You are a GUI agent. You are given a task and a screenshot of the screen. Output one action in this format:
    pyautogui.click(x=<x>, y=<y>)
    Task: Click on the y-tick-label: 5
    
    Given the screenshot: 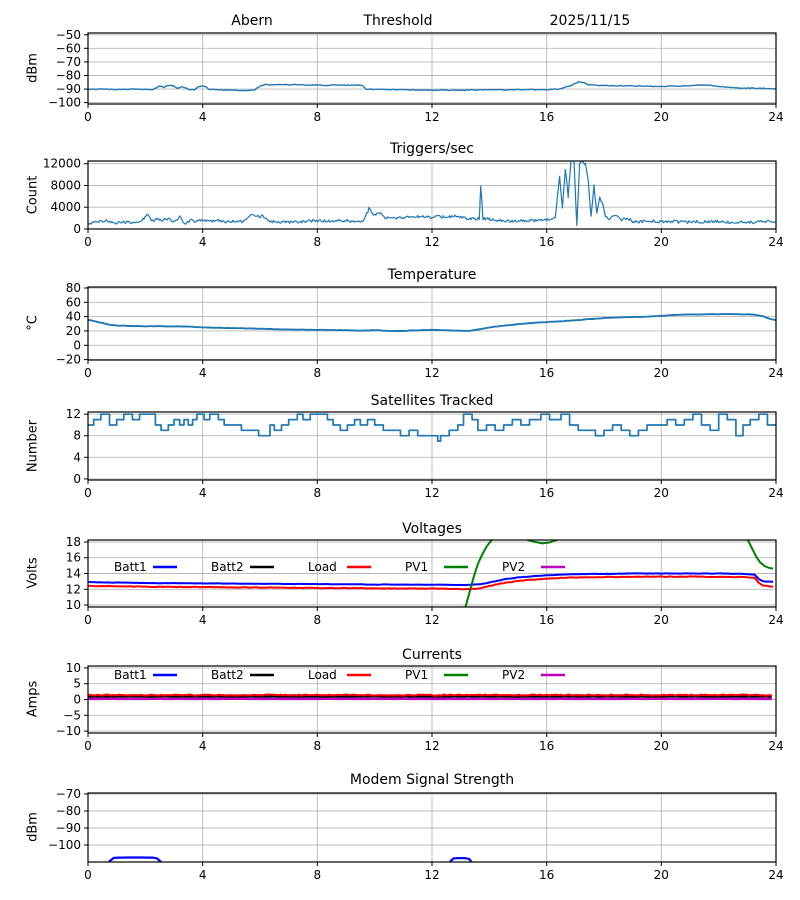 What is the action you would take?
    pyautogui.click(x=77, y=684)
    